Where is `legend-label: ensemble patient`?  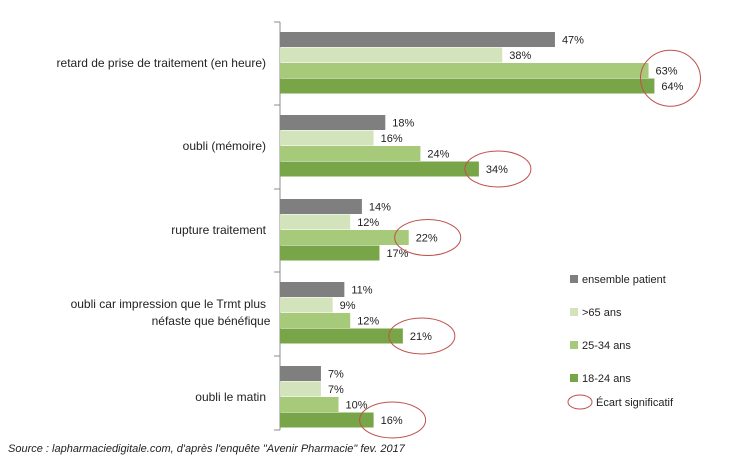
legend-label: ensemble patient is located at coordinates (624, 280).